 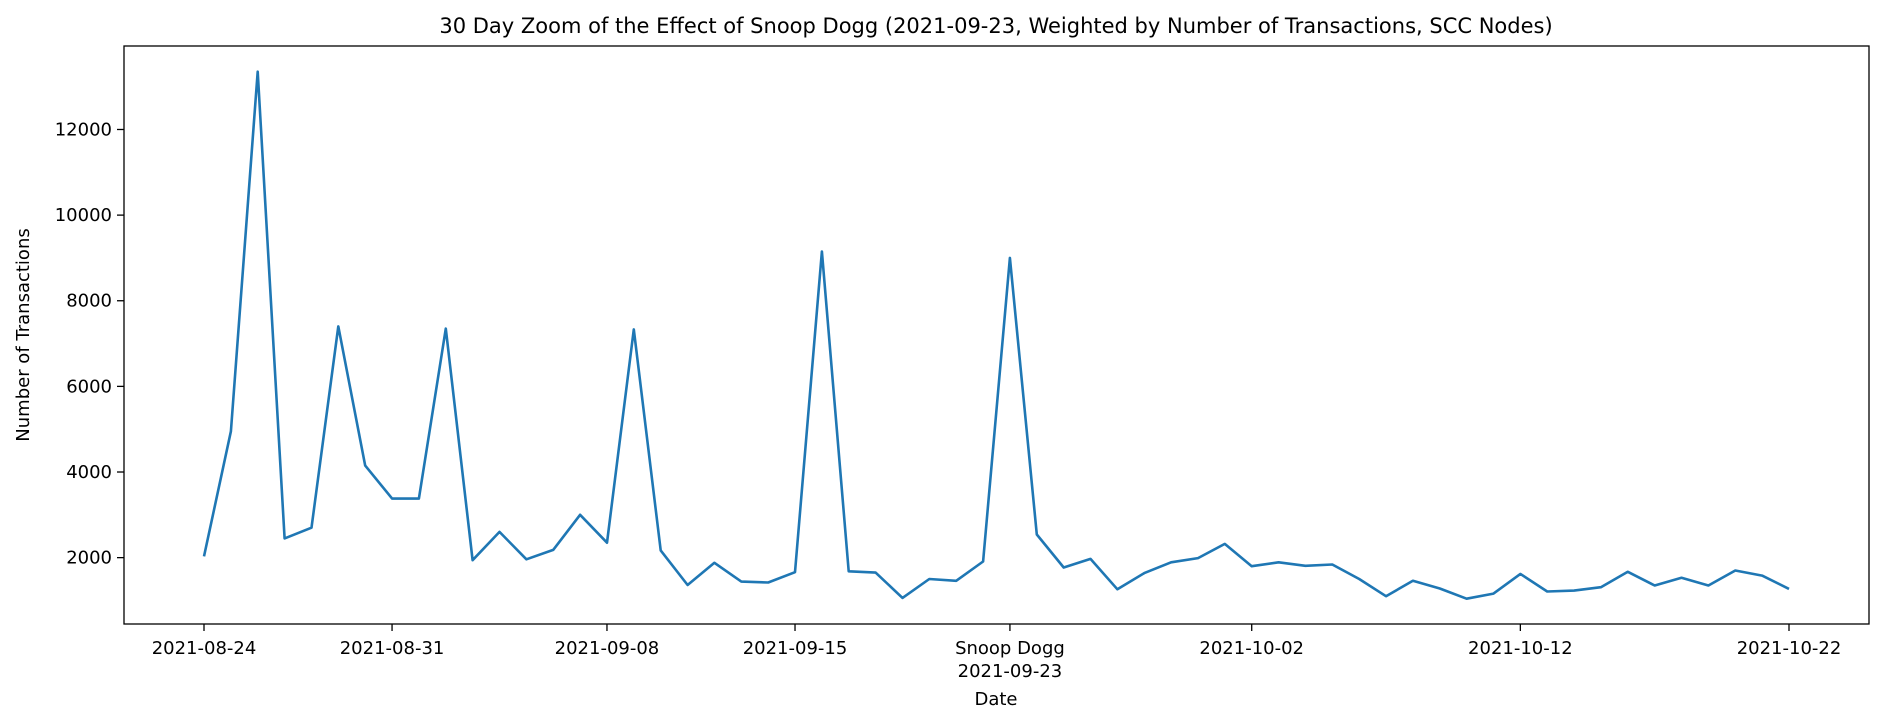 I want to click on y-tick-label: 10000, so click(x=83, y=215).